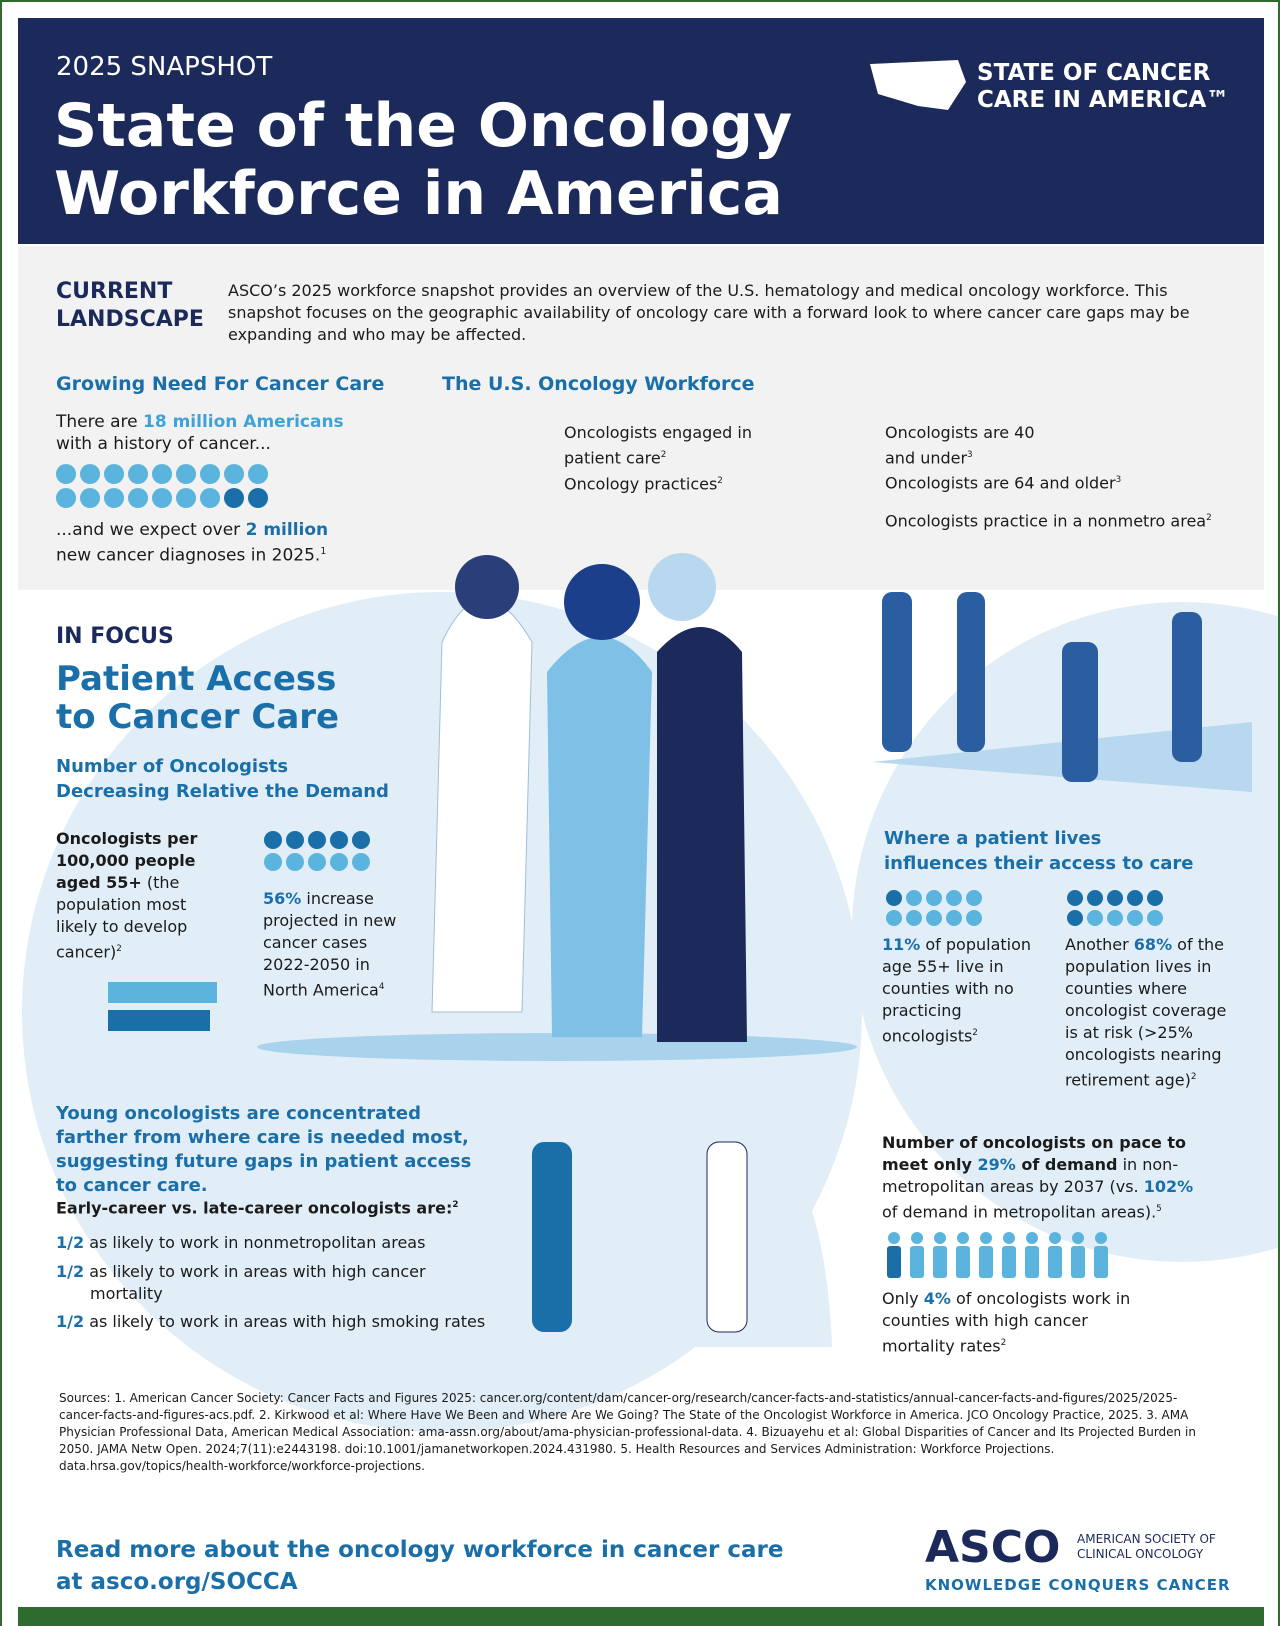 The height and width of the screenshot is (1626, 1280). I want to click on tagline: KNOWLEDGE CONQUERS CANCER, so click(1078, 1585).